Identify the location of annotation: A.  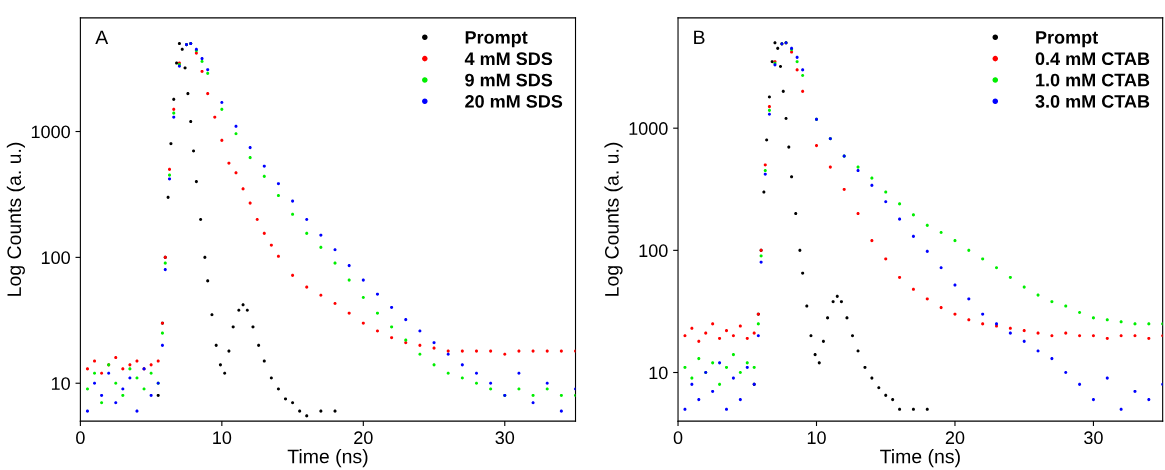
(102, 37).